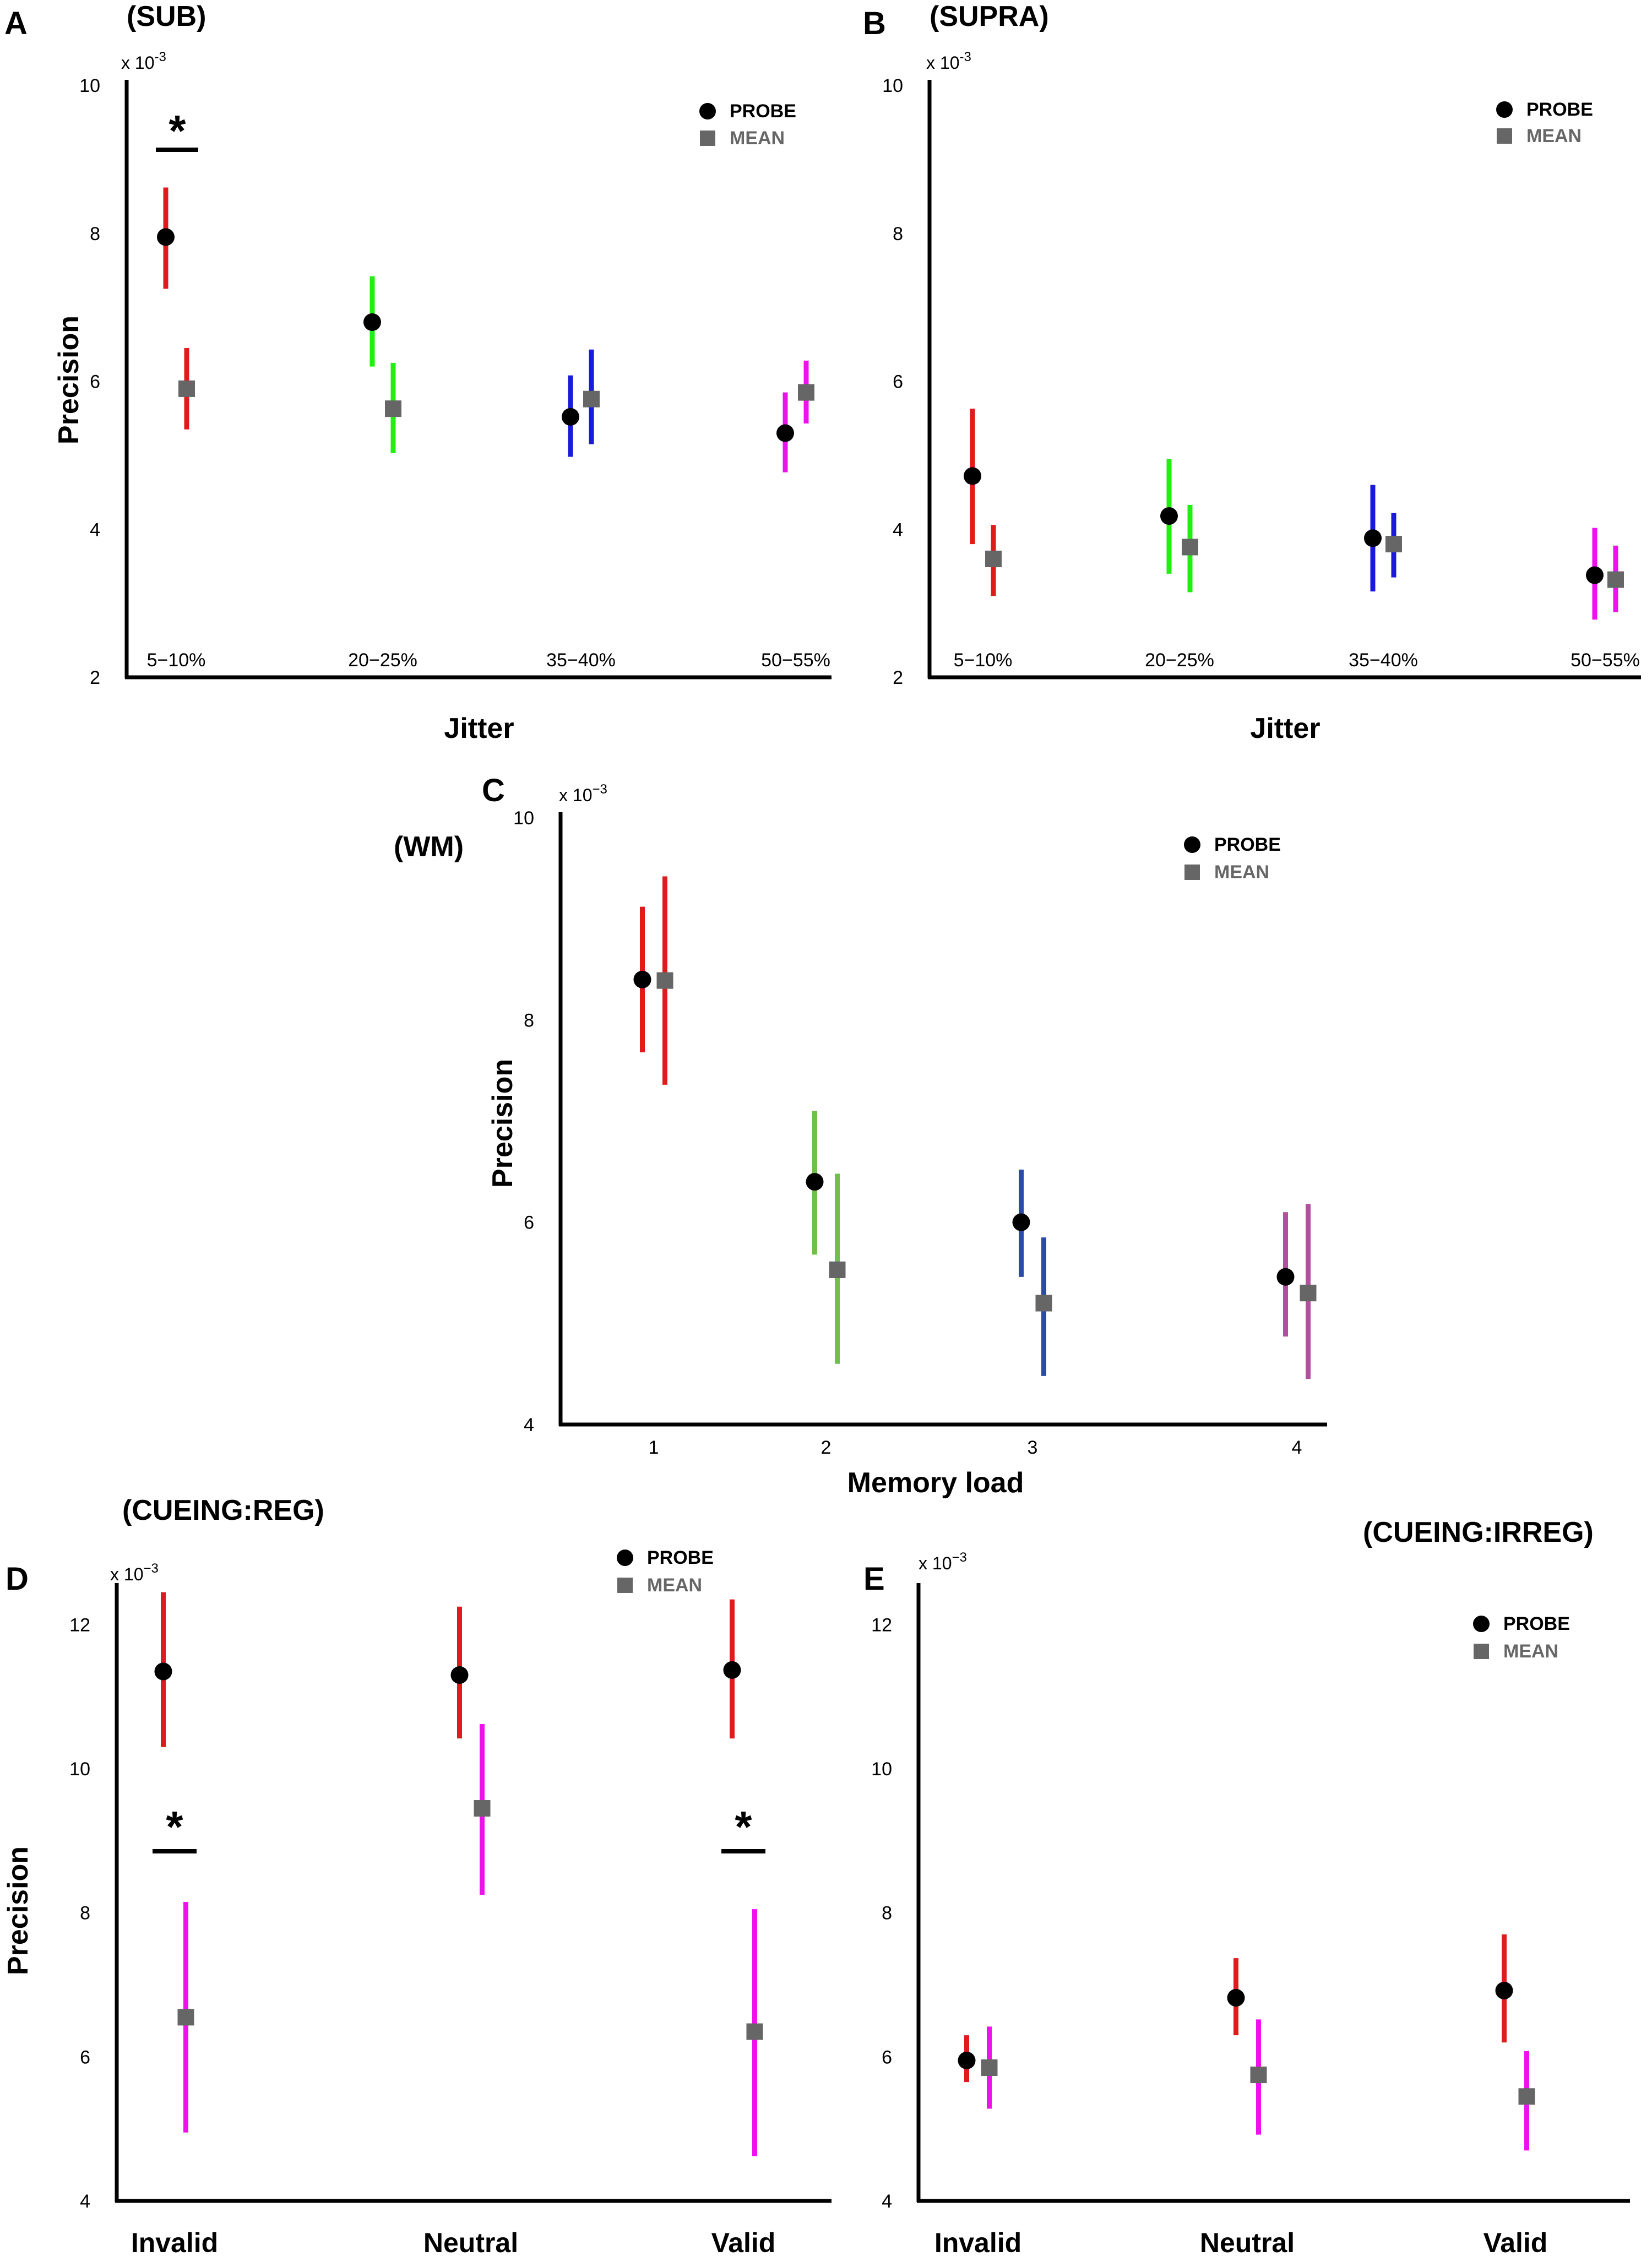 This screenshot has height=2267, width=1652. Describe the element at coordinates (1559, 109) in the screenshot. I see `legend-probe-label-b: PROBE` at that location.